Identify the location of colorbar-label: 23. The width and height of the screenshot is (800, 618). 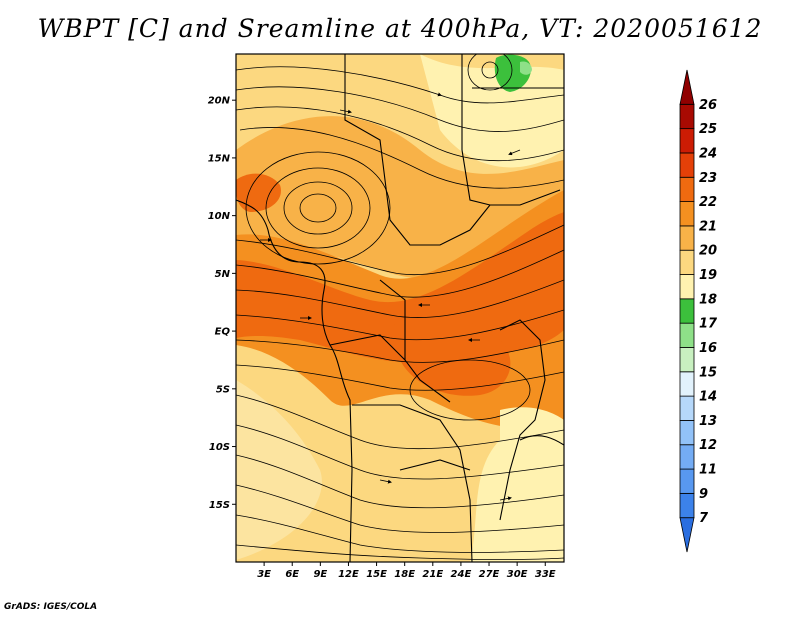
(708, 178).